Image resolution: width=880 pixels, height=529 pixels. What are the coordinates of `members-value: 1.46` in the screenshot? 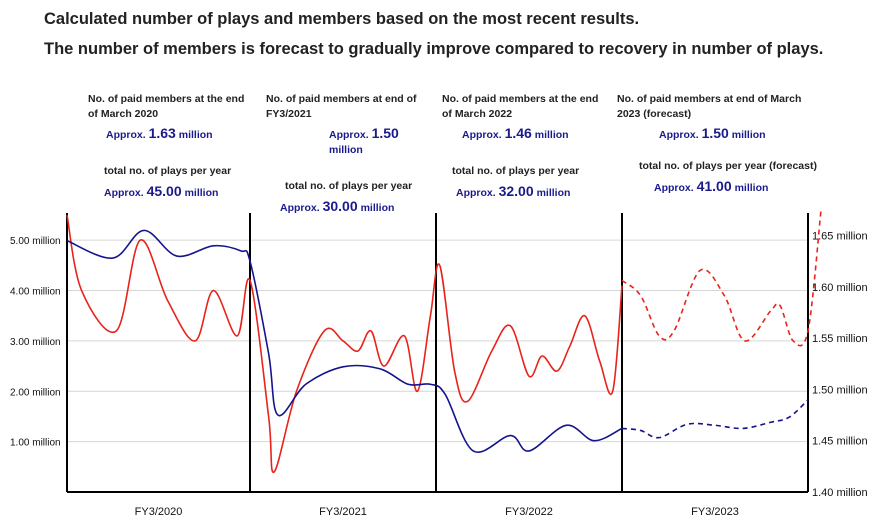 It's located at (518, 133).